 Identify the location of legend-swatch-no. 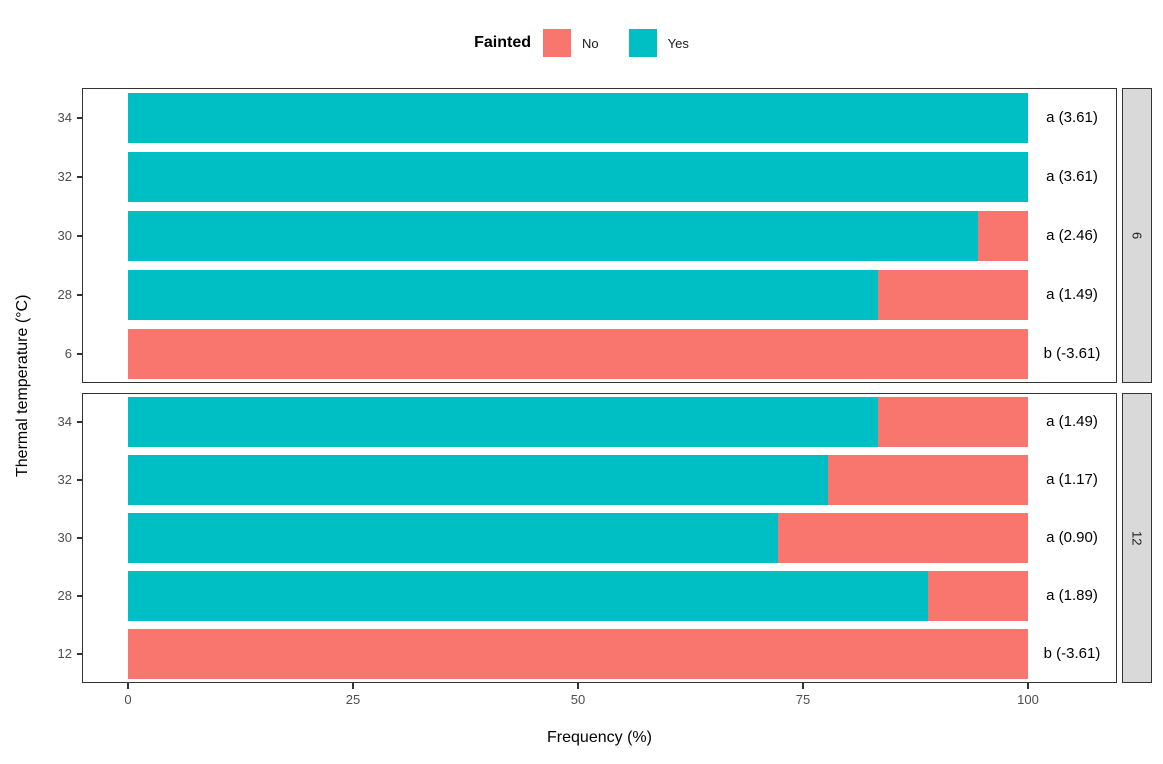
(557, 43).